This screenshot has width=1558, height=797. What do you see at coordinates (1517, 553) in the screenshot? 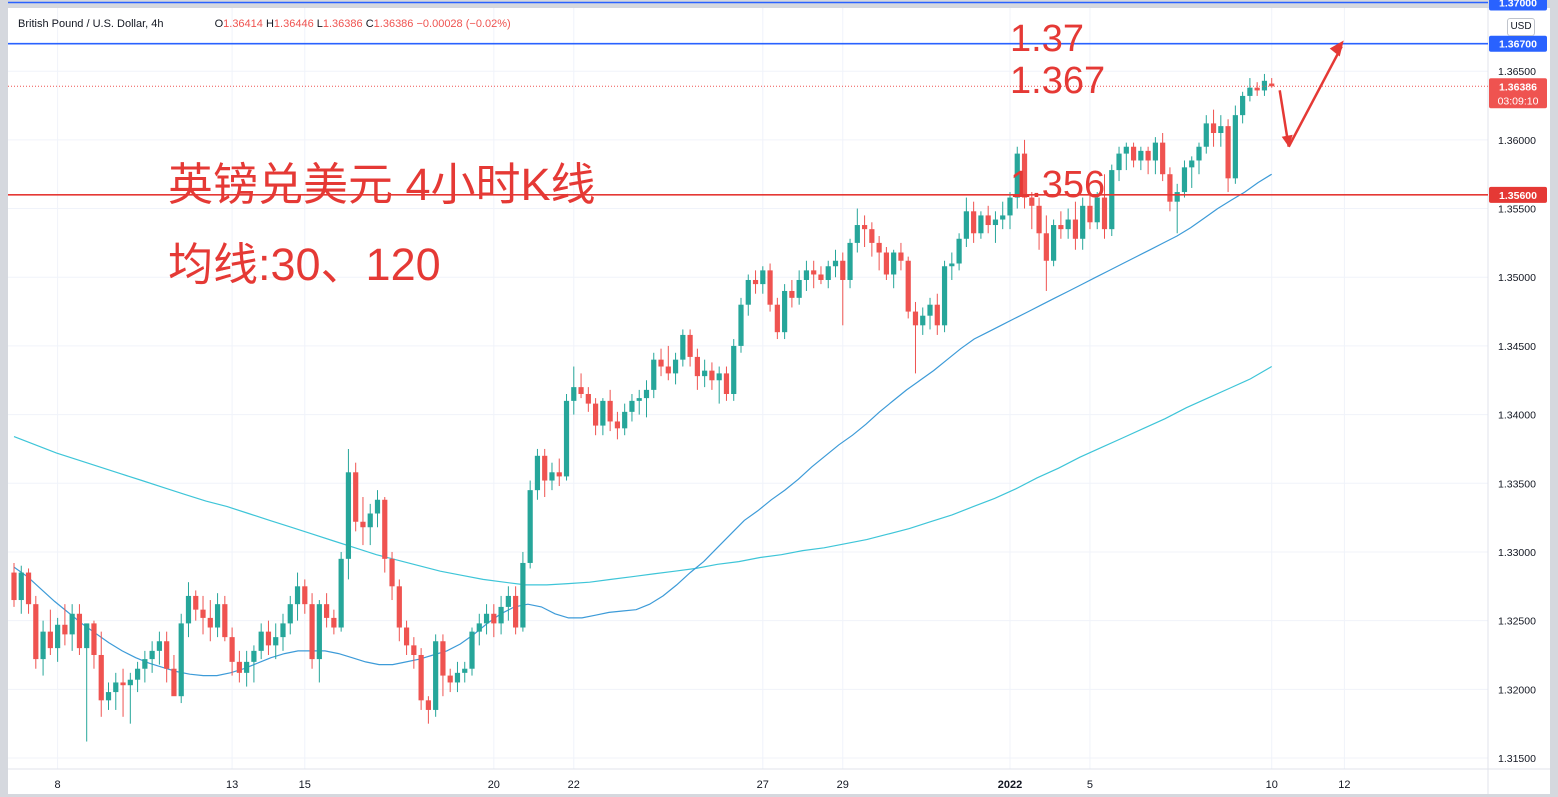
I see `y-tick-label: 1.33000` at bounding box center [1517, 553].